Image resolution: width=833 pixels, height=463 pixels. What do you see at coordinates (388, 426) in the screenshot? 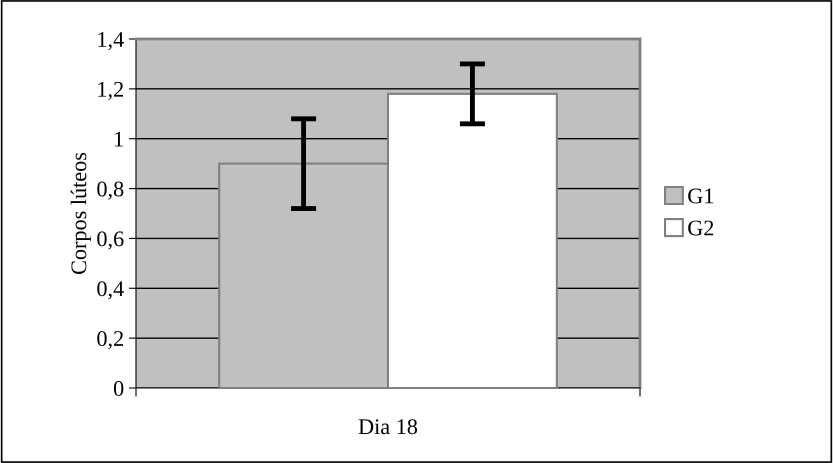
I see `x-tick-label: Dia 18` at bounding box center [388, 426].